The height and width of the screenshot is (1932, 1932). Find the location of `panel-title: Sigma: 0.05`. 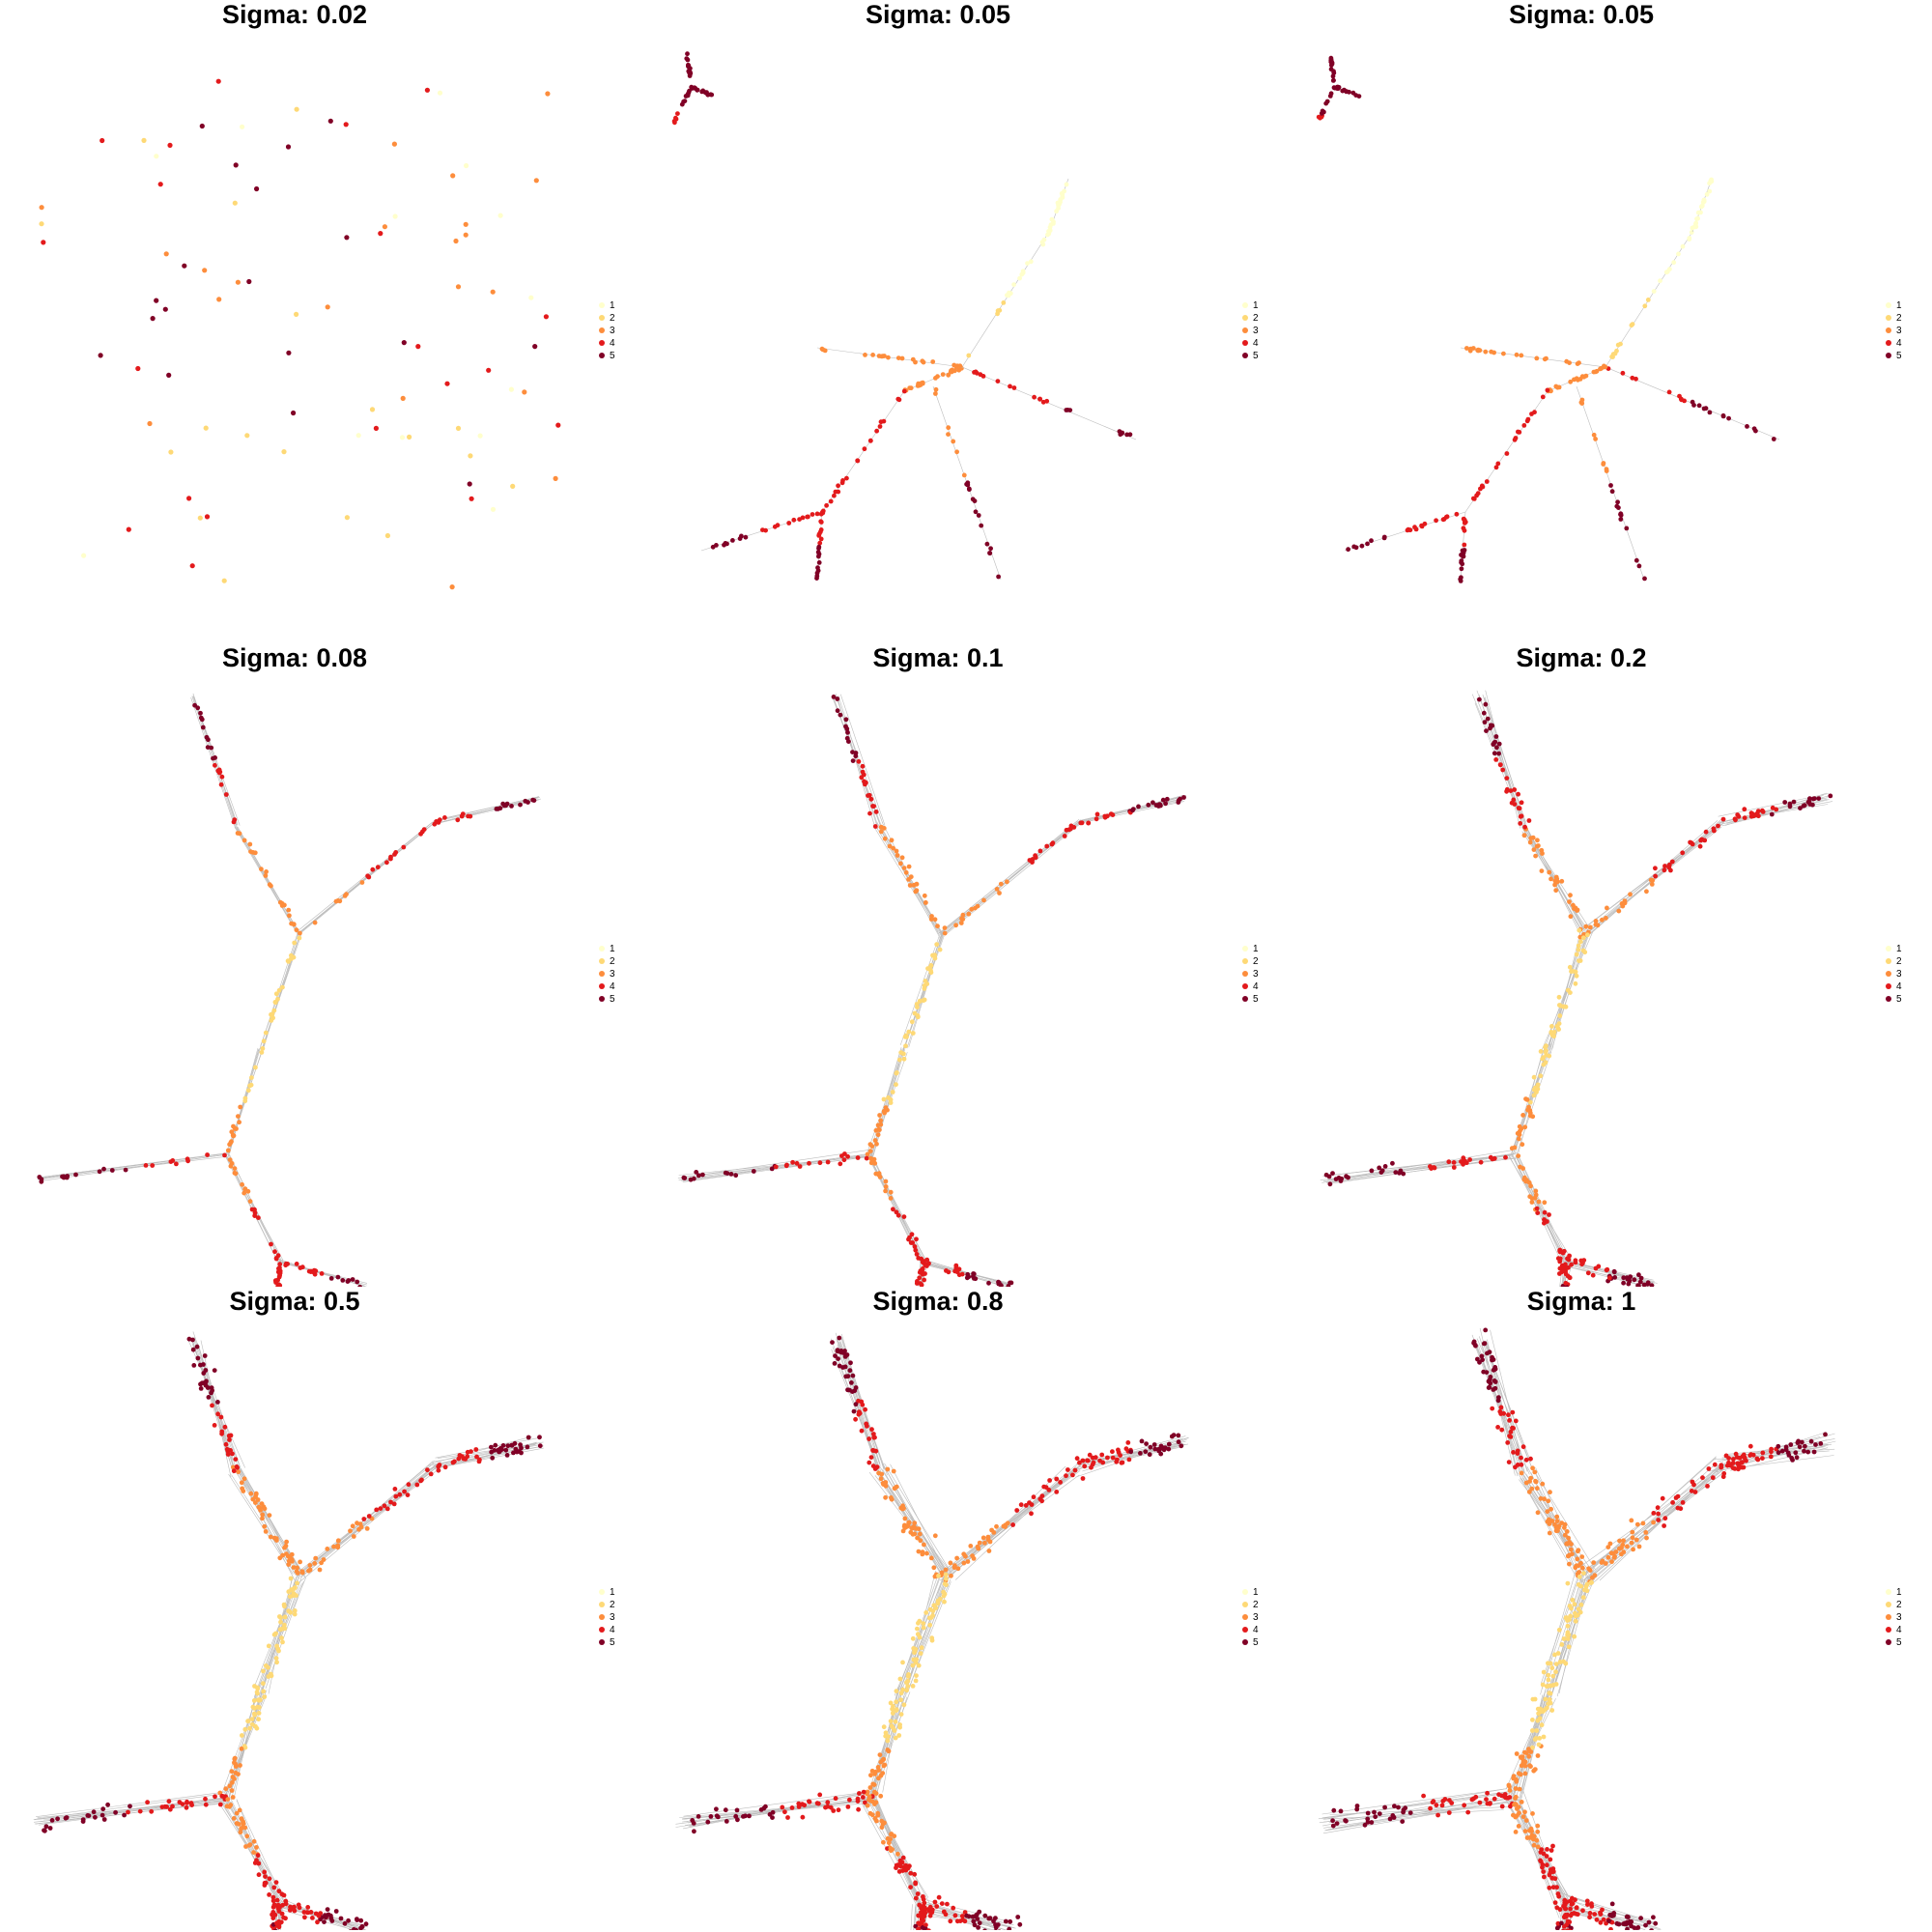

panel-title: Sigma: 0.05 is located at coordinates (938, 14).